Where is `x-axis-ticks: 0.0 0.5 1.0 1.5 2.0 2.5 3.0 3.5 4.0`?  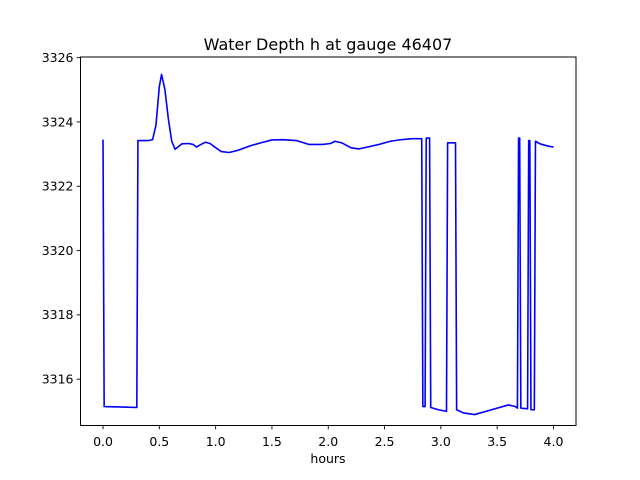 x-axis-ticks: 0.0 0.5 1.0 1.5 2.0 2.5 3.0 3.5 4.0 is located at coordinates (328, 437).